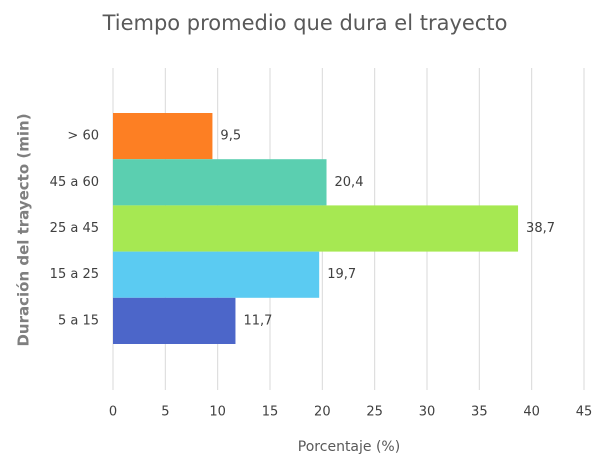 Image resolution: width=595 pixels, height=462 pixels. What do you see at coordinates (217, 412) in the screenshot?
I see `x-tick-label: 10` at bounding box center [217, 412].